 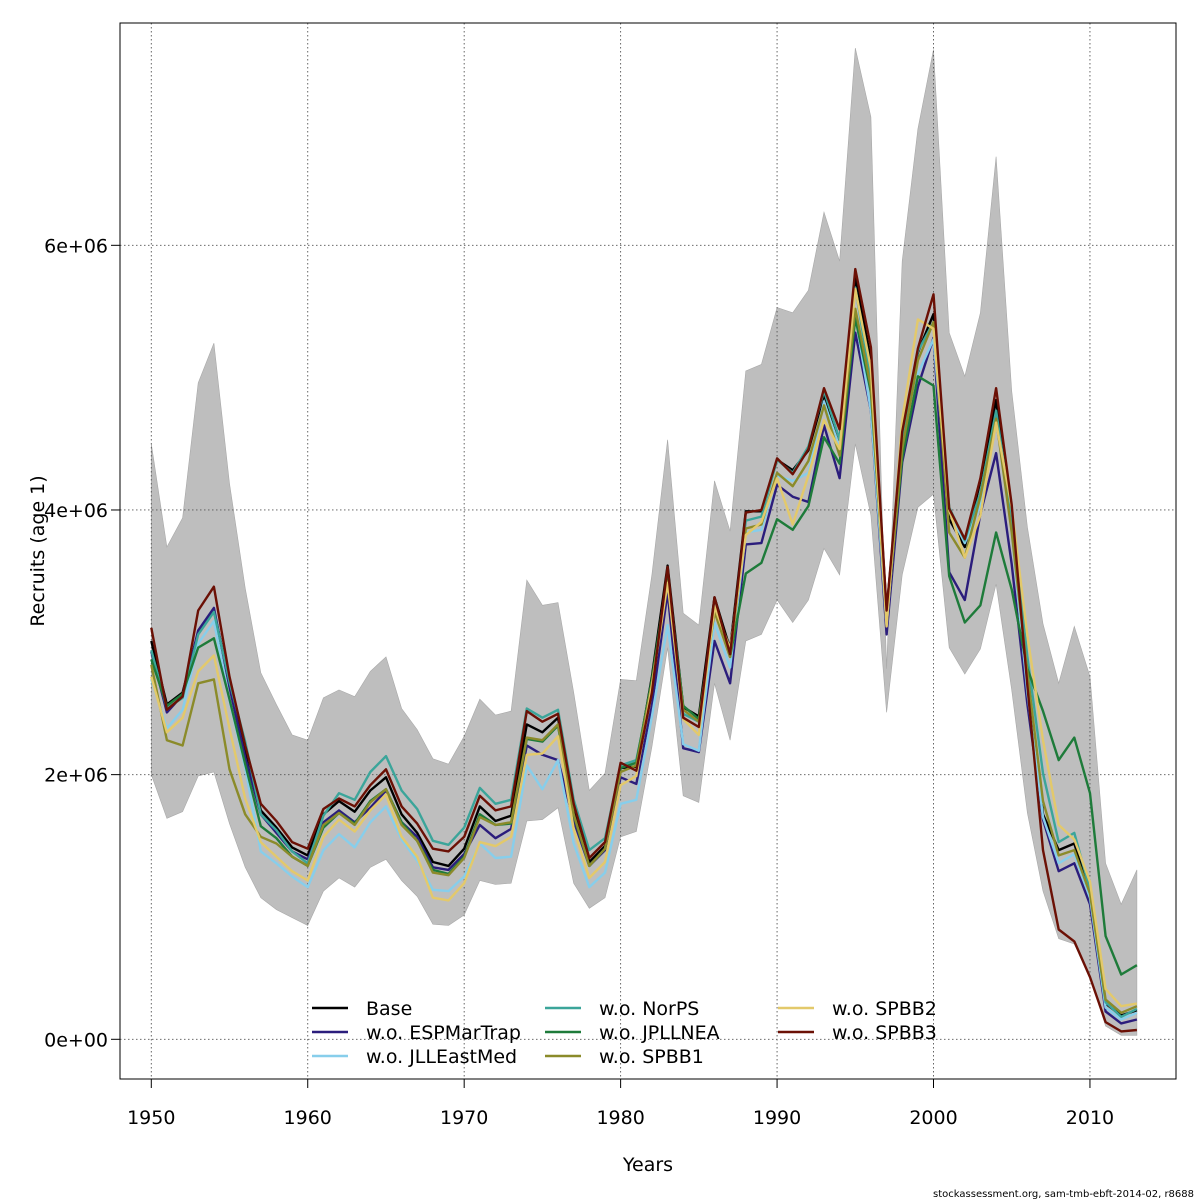 I want to click on legend-label: w.o. ESPMarTrap, so click(x=443, y=1033).